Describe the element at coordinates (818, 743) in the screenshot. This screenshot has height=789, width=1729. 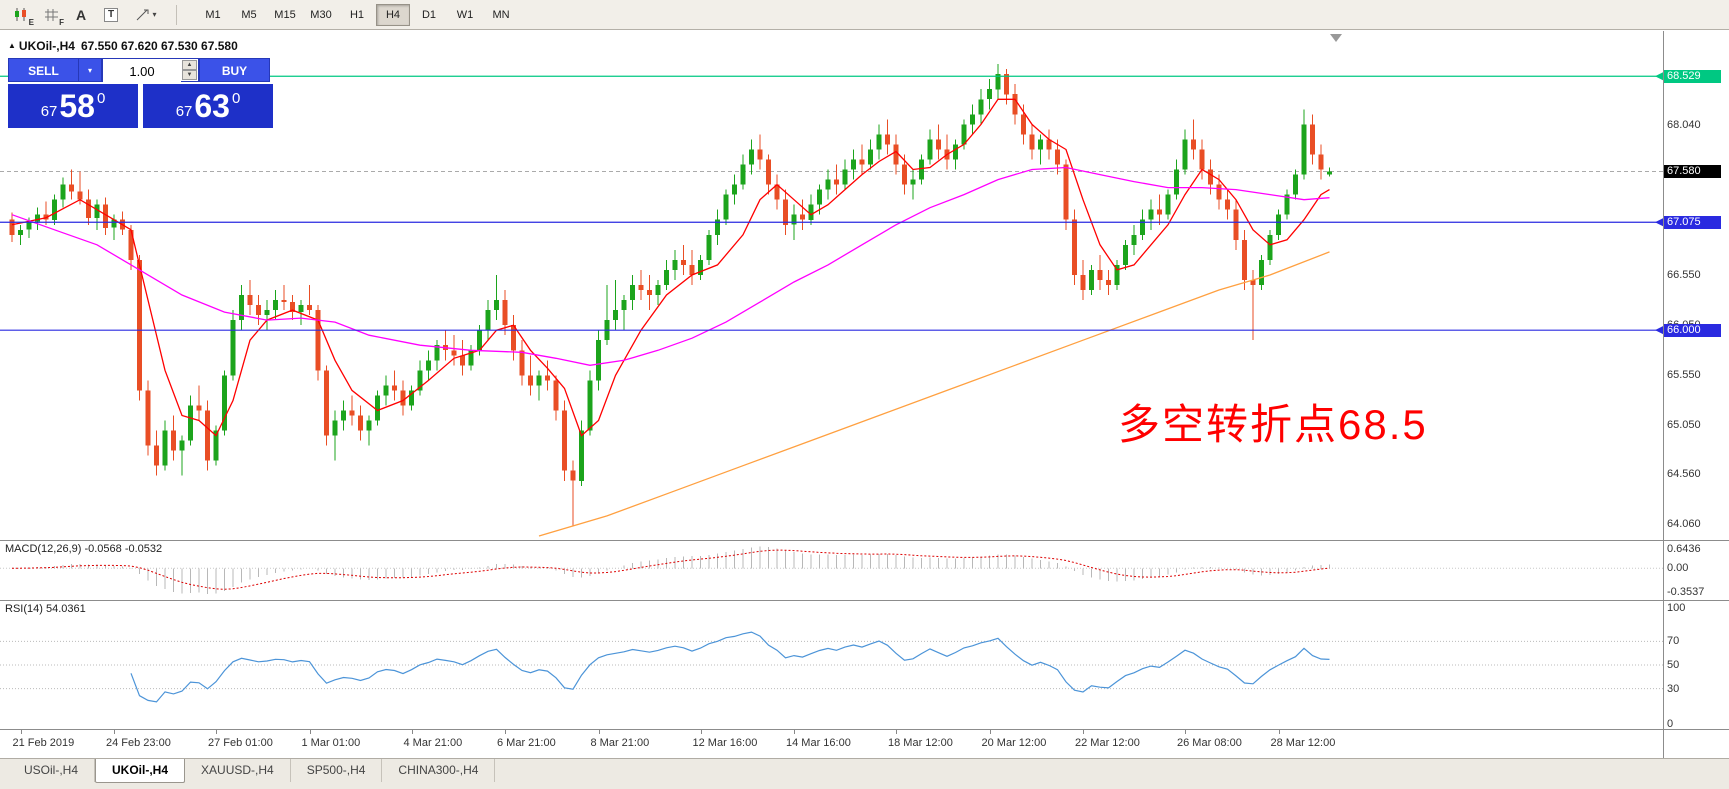
I see `time-axis-label: 14 Mar 16:00` at that location.